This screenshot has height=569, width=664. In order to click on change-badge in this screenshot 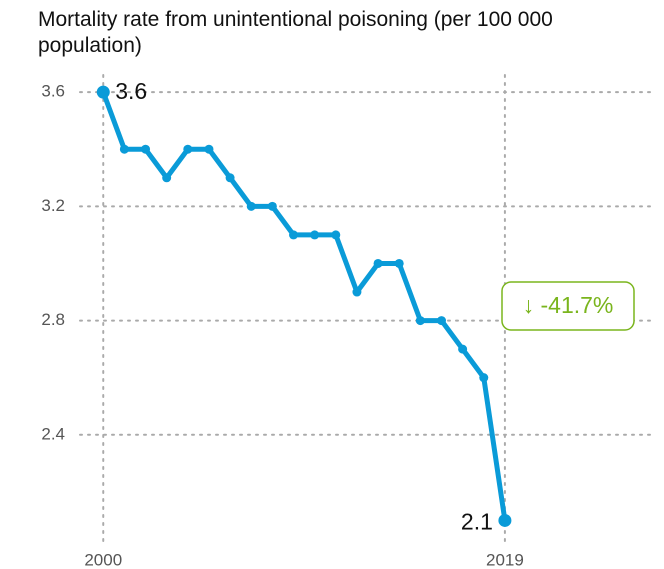, I will do `click(568, 306)`.